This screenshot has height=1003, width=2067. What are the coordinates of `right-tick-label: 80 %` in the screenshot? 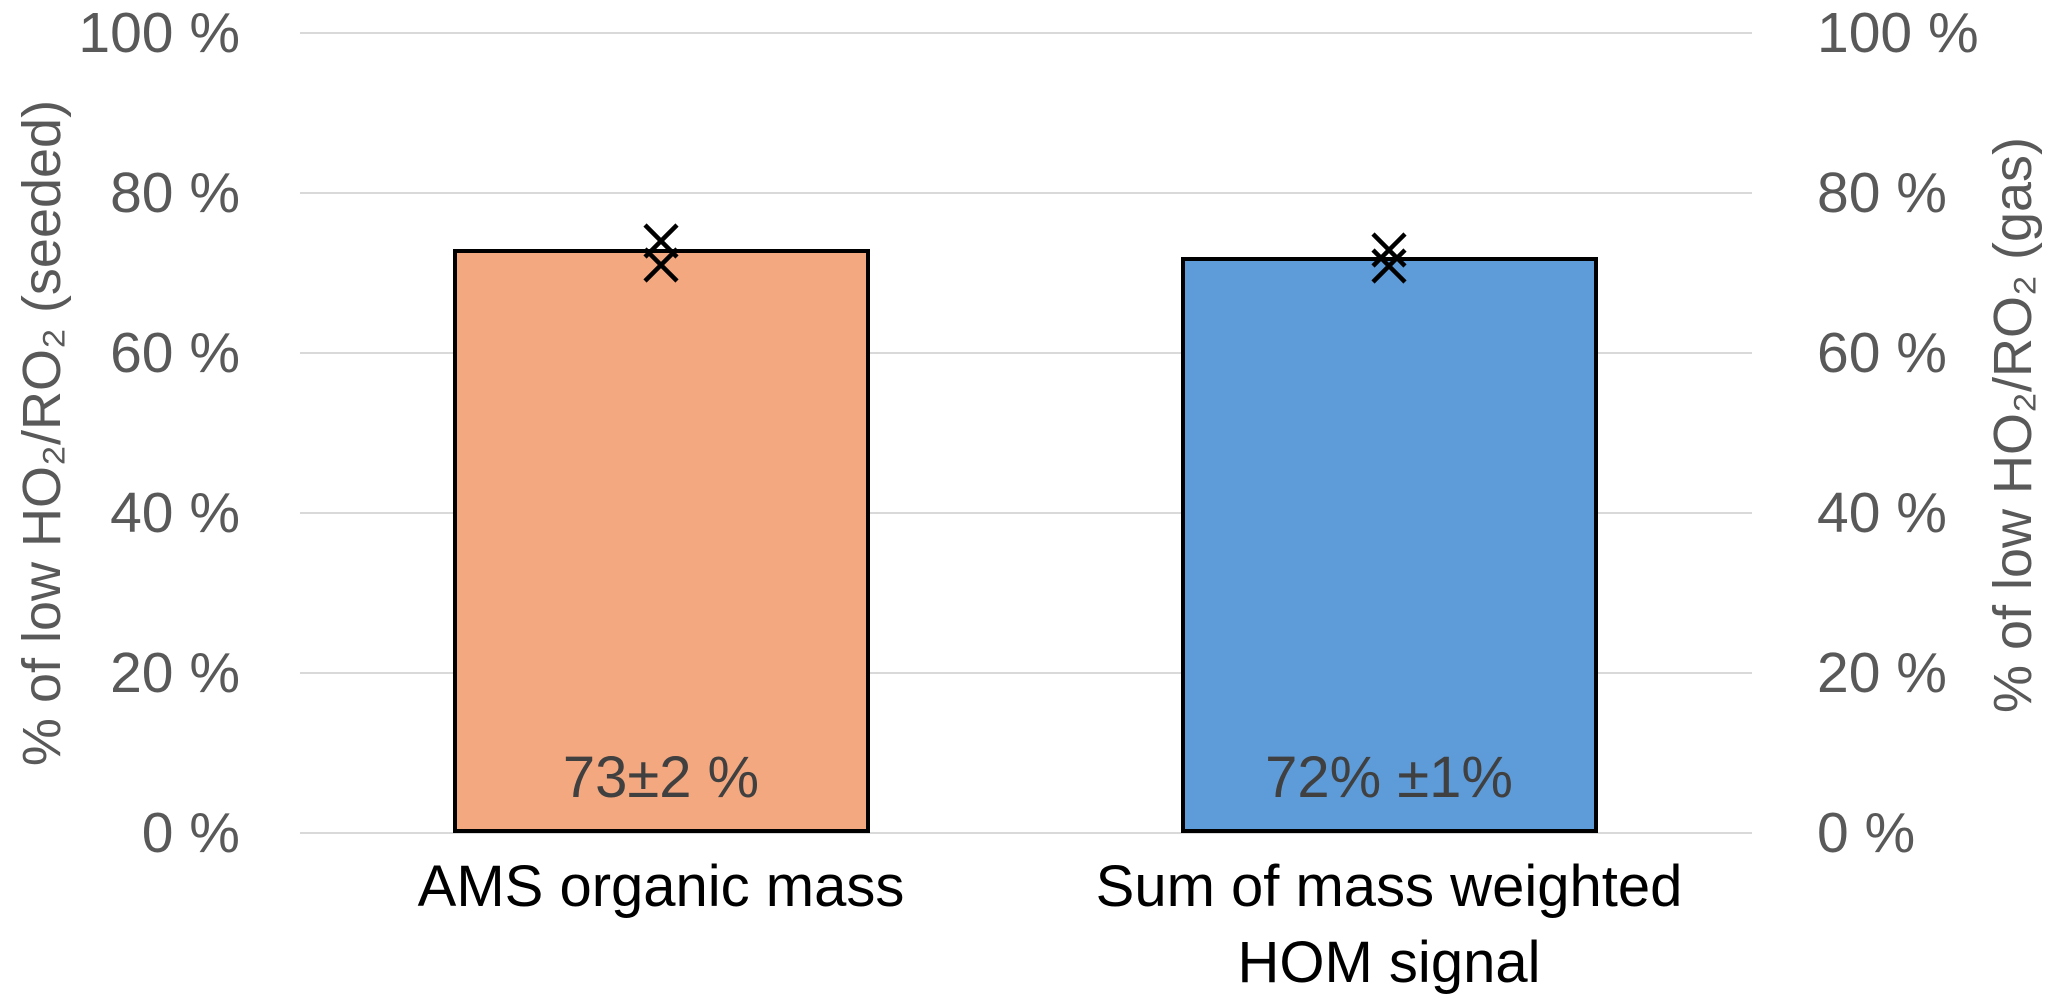 It's located at (1882, 193).